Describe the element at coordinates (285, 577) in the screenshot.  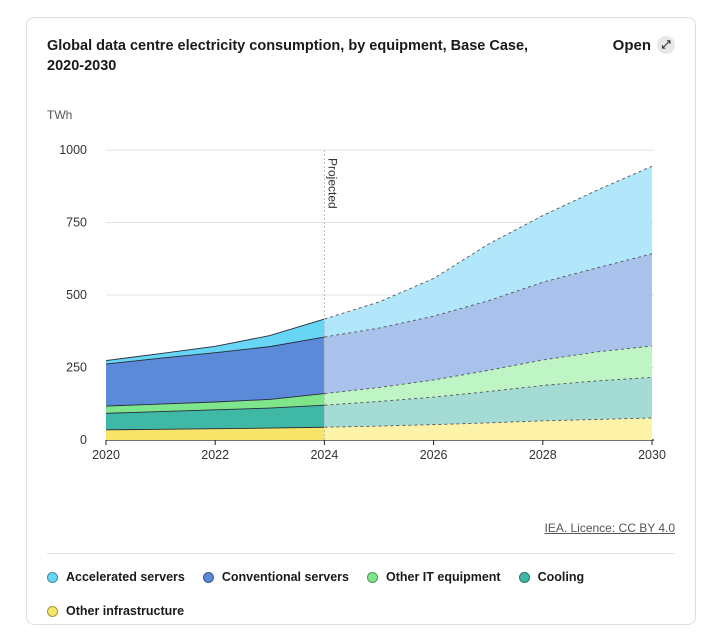
I see `legend-label: Conventional servers` at that location.